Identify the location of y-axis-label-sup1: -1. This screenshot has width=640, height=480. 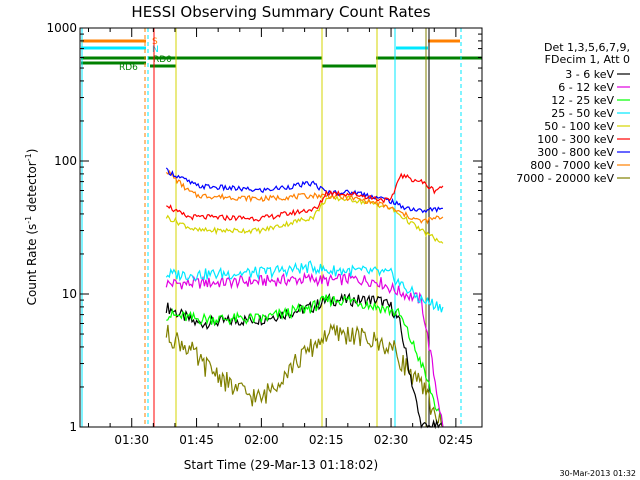
(28, 220).